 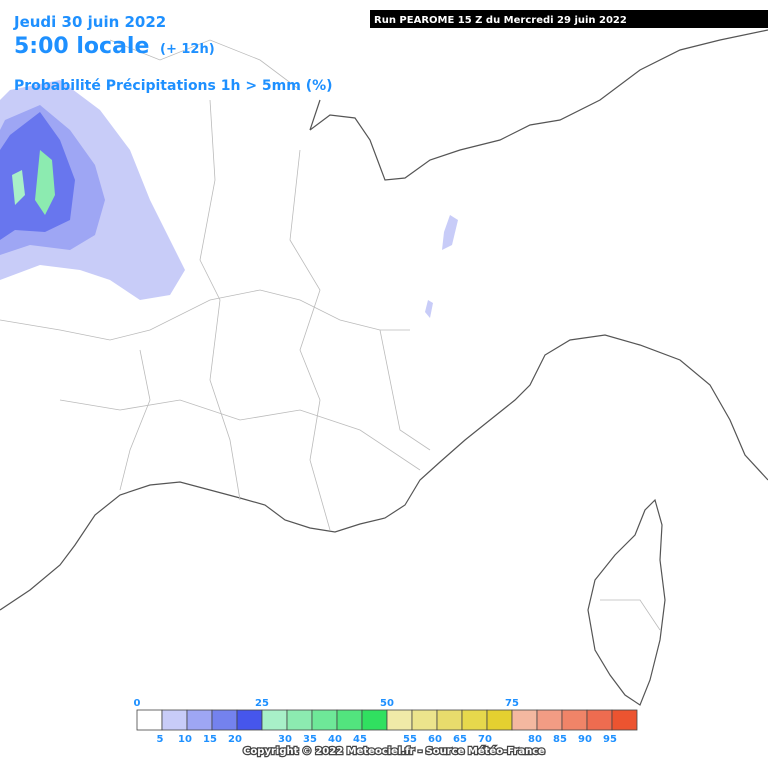 What do you see at coordinates (310, 739) in the screenshot?
I see `legend-bottom-label: 35` at bounding box center [310, 739].